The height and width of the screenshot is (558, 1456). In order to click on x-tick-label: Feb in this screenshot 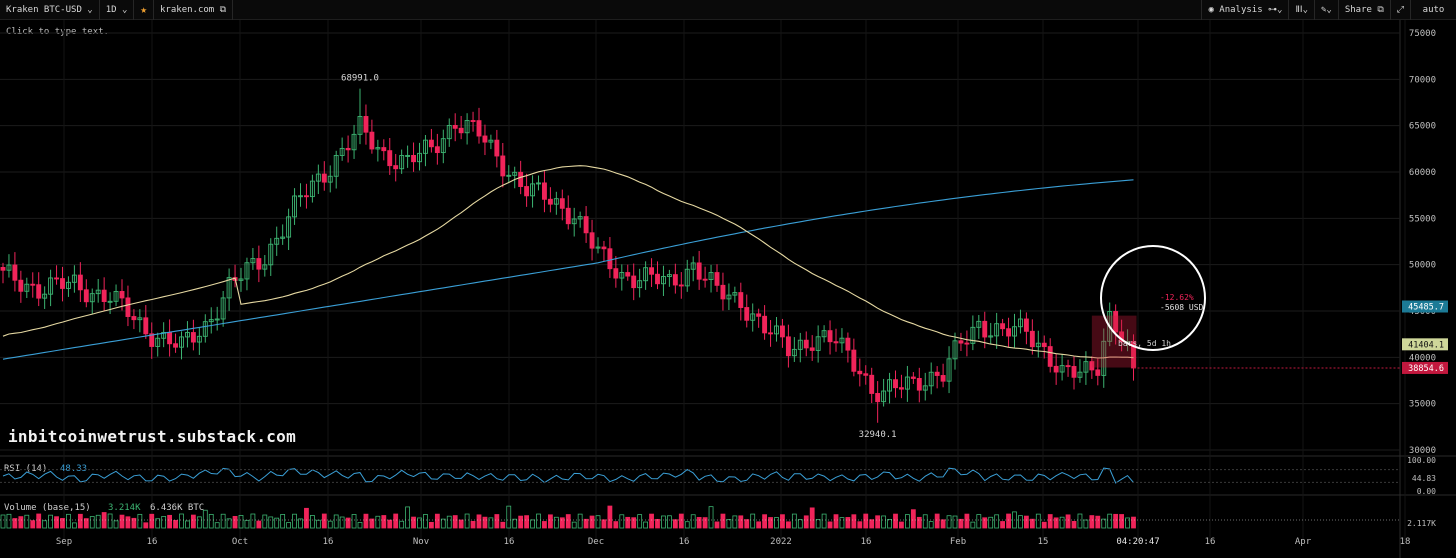, I will do `click(958, 542)`.